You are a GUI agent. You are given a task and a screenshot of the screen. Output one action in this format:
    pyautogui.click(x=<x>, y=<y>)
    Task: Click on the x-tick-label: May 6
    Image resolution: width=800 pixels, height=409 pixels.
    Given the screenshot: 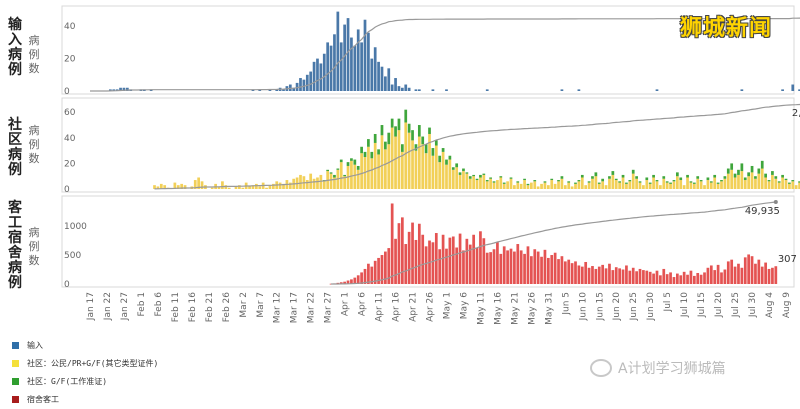 What is the action you would take?
    pyautogui.click(x=464, y=305)
    